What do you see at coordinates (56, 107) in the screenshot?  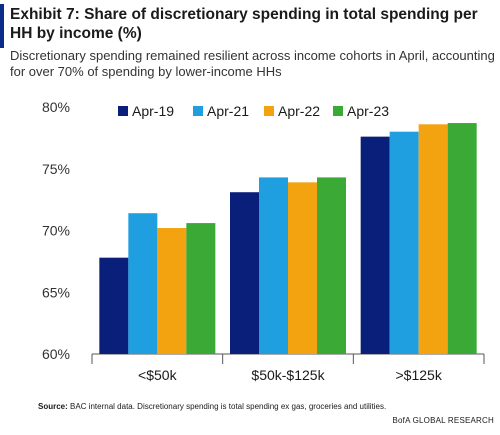 I see `y-tick-label: 80%` at bounding box center [56, 107].